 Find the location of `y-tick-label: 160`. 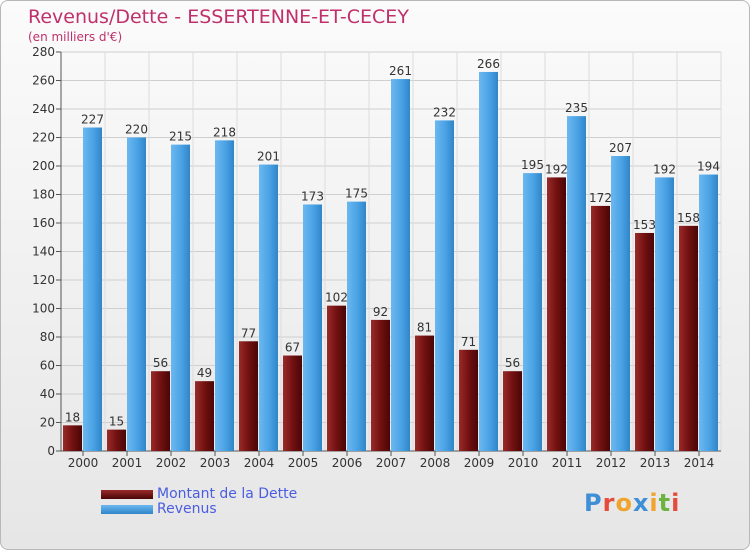

y-tick-label: 160 is located at coordinates (43, 223).